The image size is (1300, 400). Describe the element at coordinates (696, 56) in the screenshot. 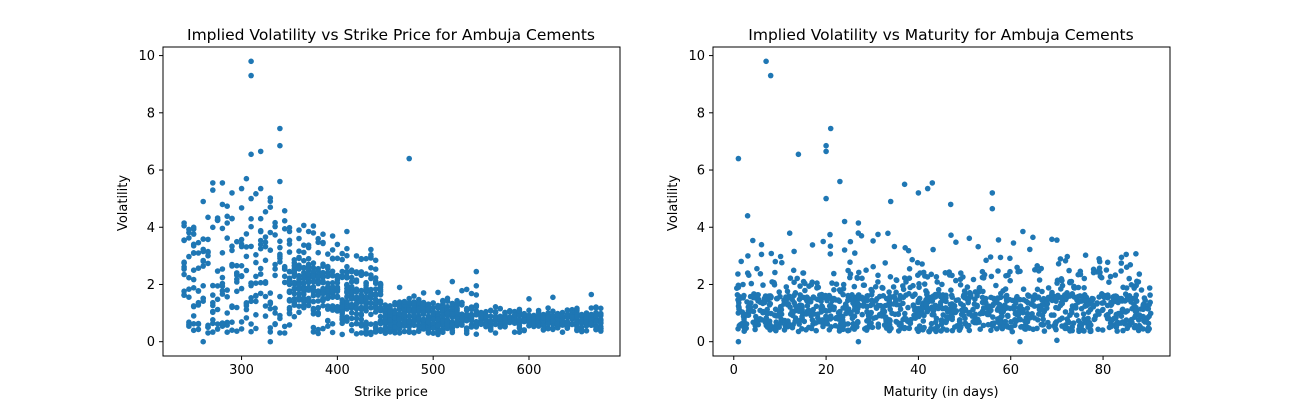

I see `y-tick-label: 10` at that location.